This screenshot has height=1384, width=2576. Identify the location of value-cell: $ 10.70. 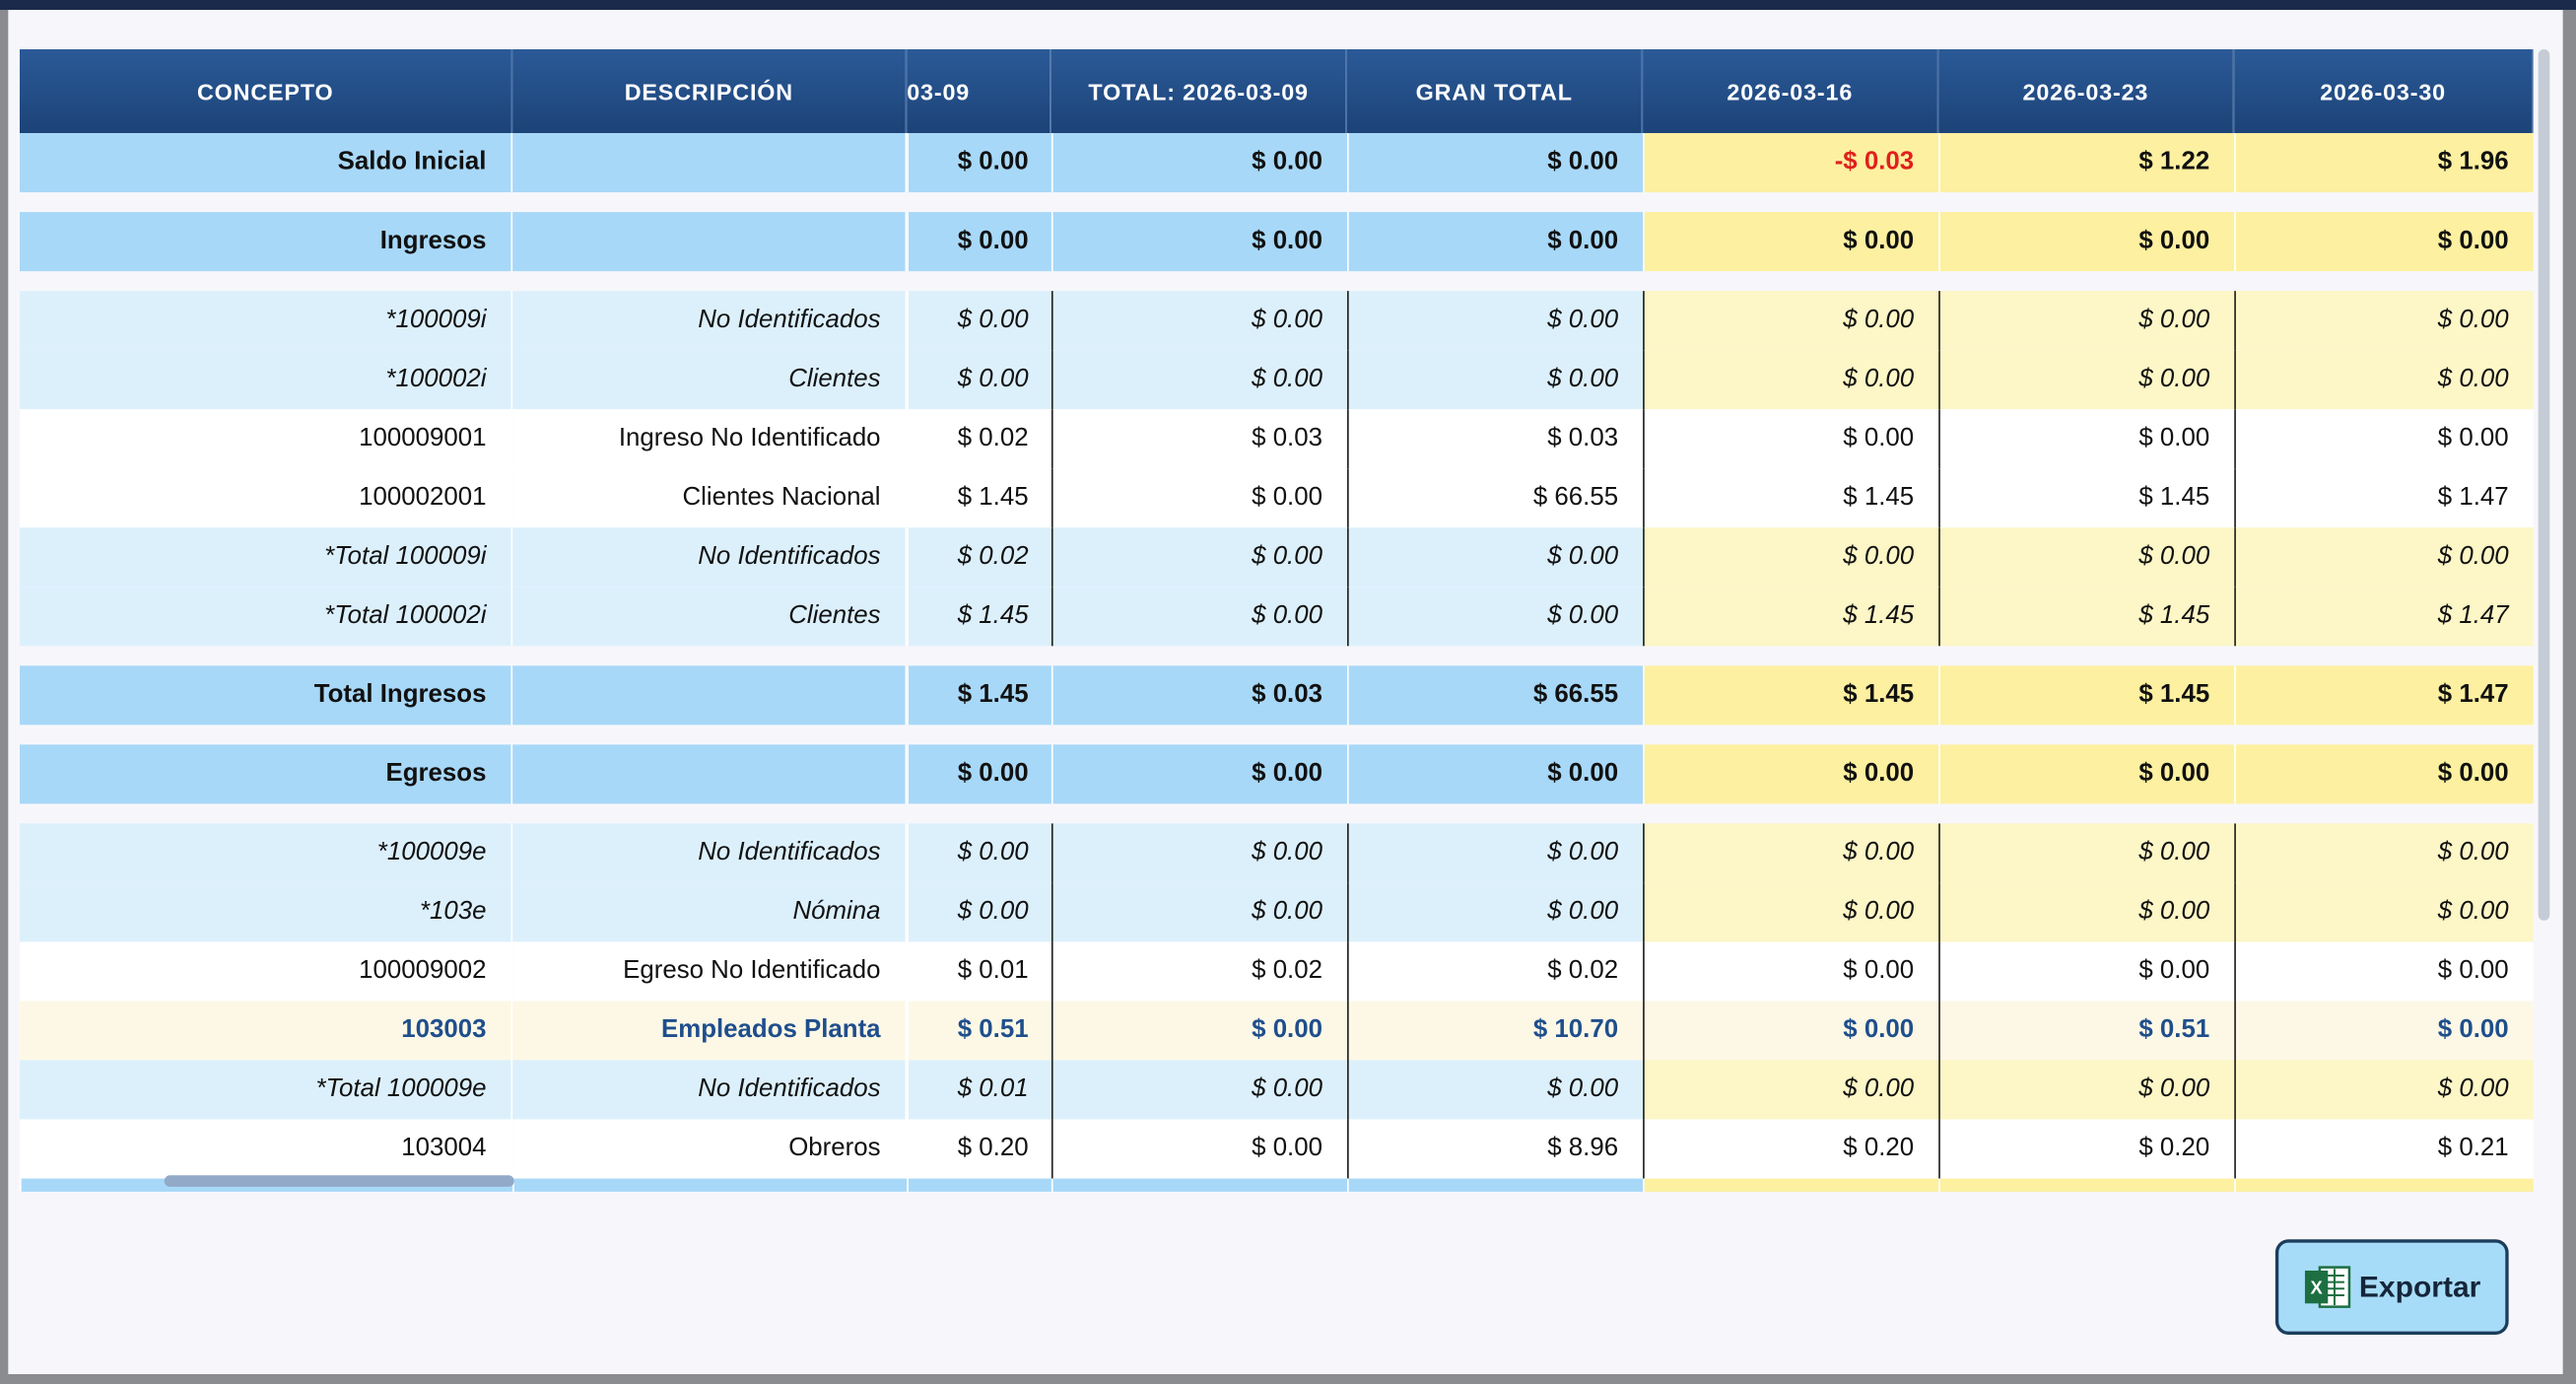
(1495, 1031).